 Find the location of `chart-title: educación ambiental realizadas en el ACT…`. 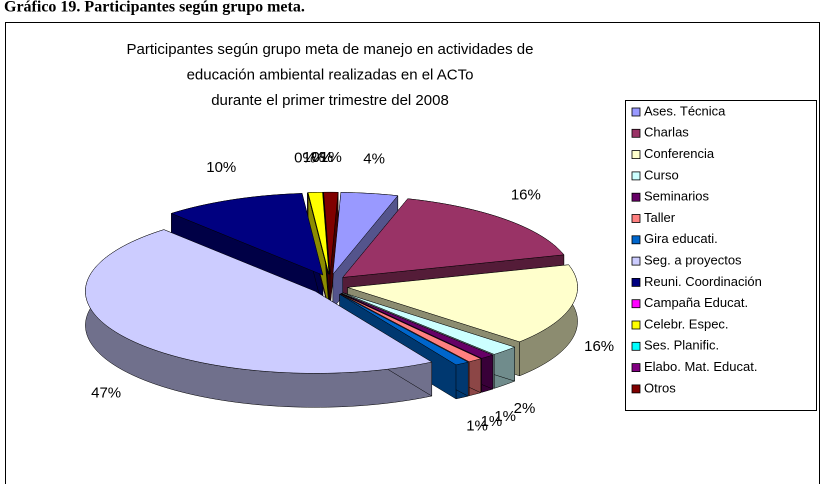

chart-title: educación ambiental realizadas en el ACT… is located at coordinates (330, 74).